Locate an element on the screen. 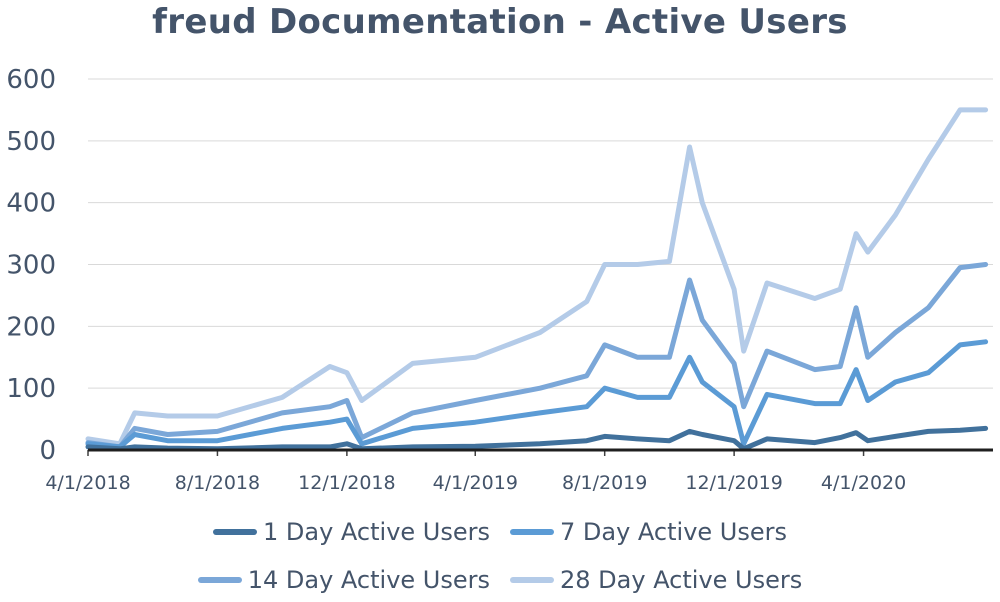  legend-row-2: 14 Day Active Users 28 Day Active Users is located at coordinates (500, 580).